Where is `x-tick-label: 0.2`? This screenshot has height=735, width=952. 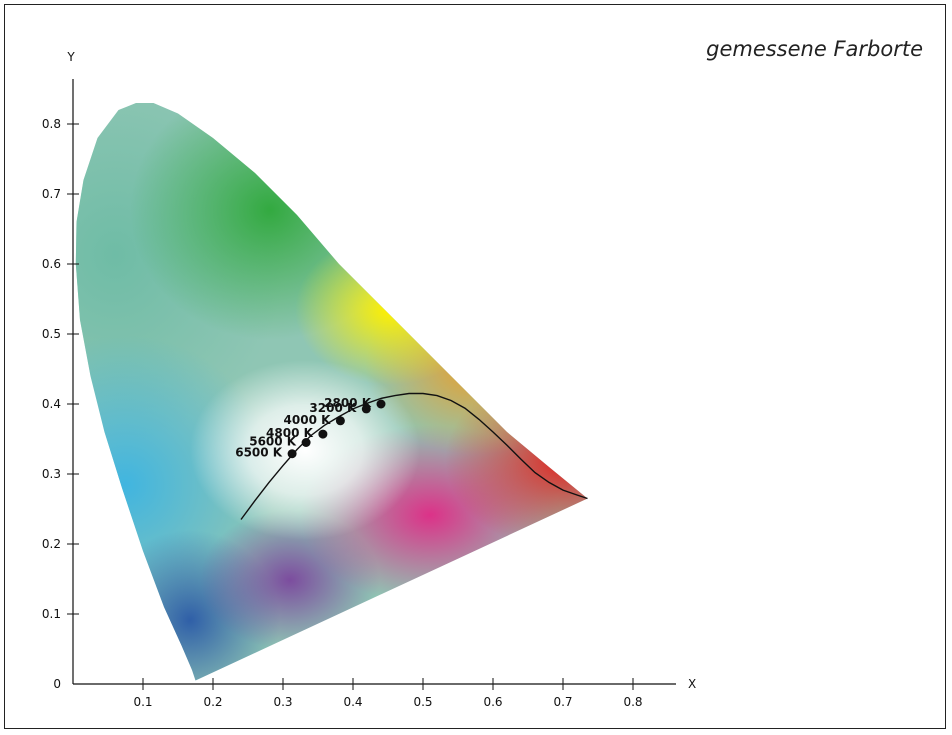
x-tick-label: 0.2 is located at coordinates (212, 702).